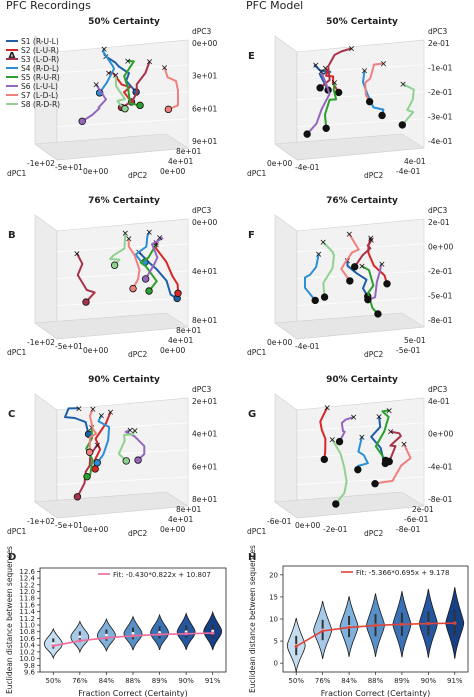 The image size is (474, 697). Describe the element at coordinates (362, 380) in the screenshot. I see `panel-title: 90% Certainty` at that location.